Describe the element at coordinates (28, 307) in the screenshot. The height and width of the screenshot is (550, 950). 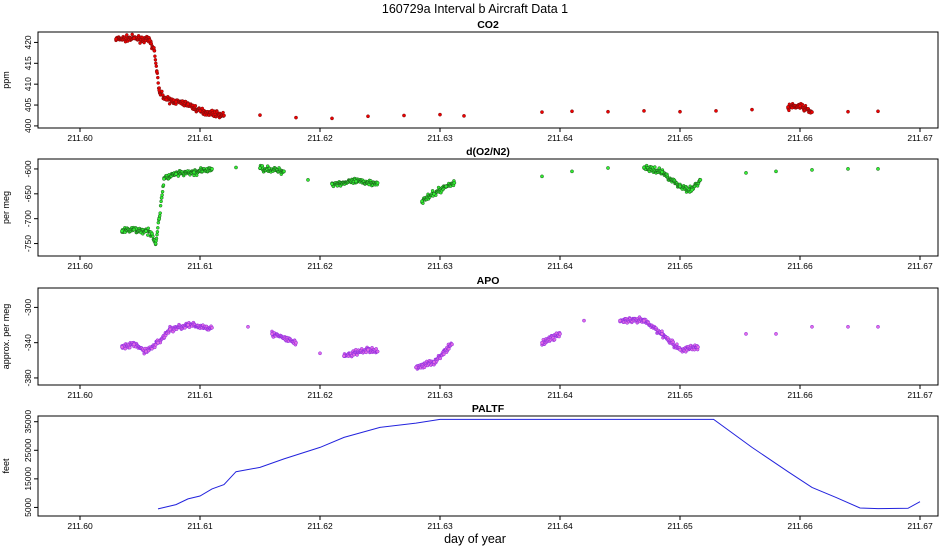
I see `y-tick-label: -300` at that location.